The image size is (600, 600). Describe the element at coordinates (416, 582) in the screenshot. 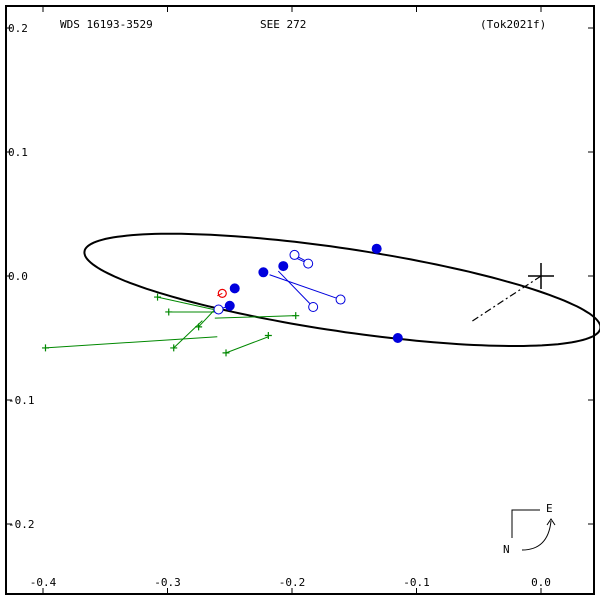

I see `x-tick-label: -0.1` at that location.